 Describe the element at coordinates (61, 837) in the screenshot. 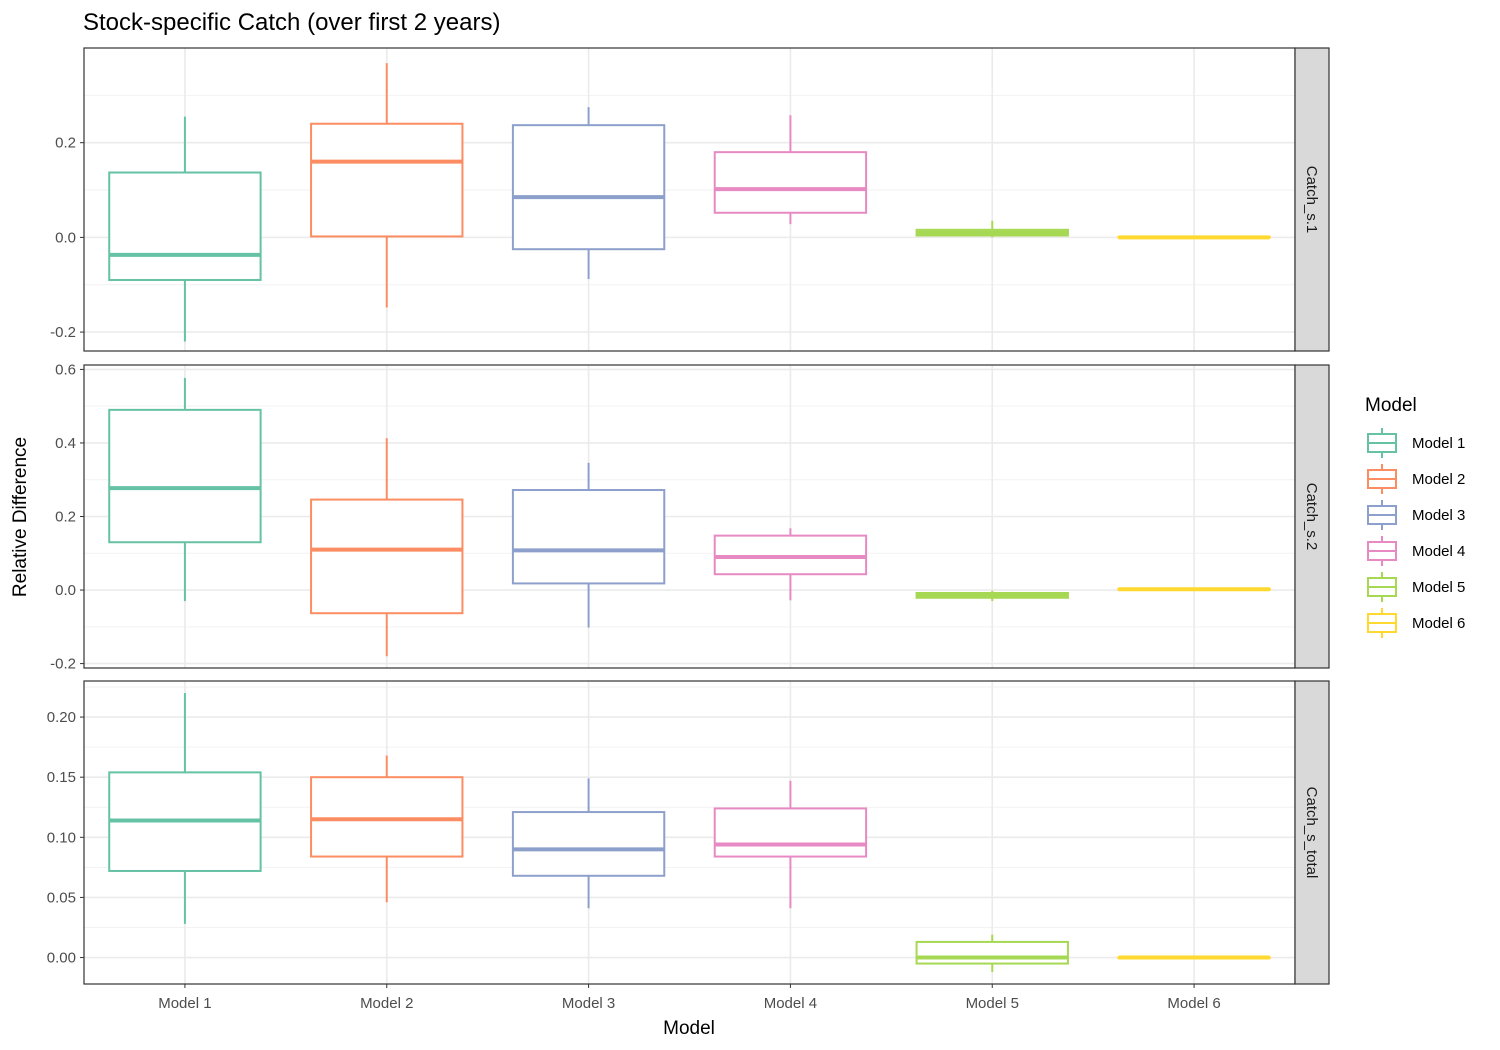

I see `y-tick-label: 0.10` at that location.